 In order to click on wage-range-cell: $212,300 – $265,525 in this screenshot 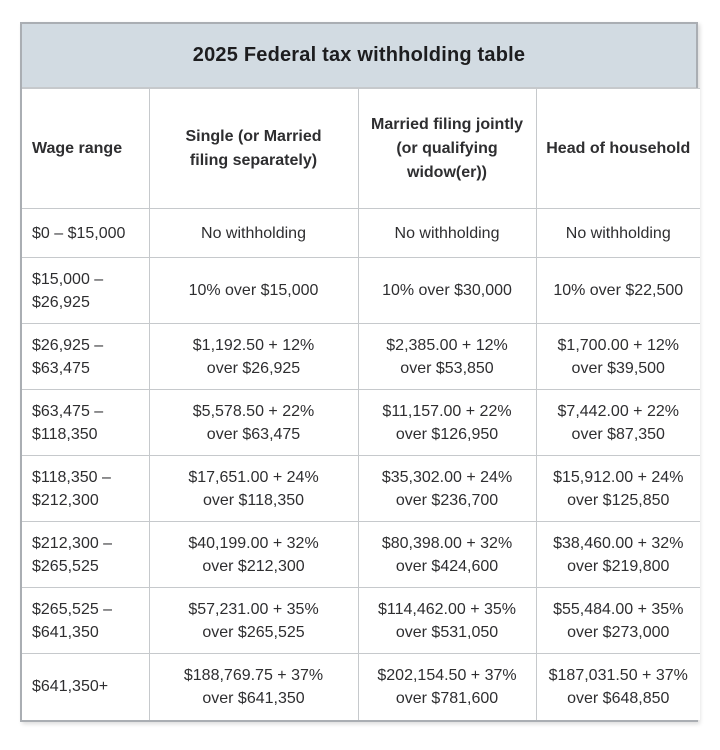, I will do `click(86, 554)`.